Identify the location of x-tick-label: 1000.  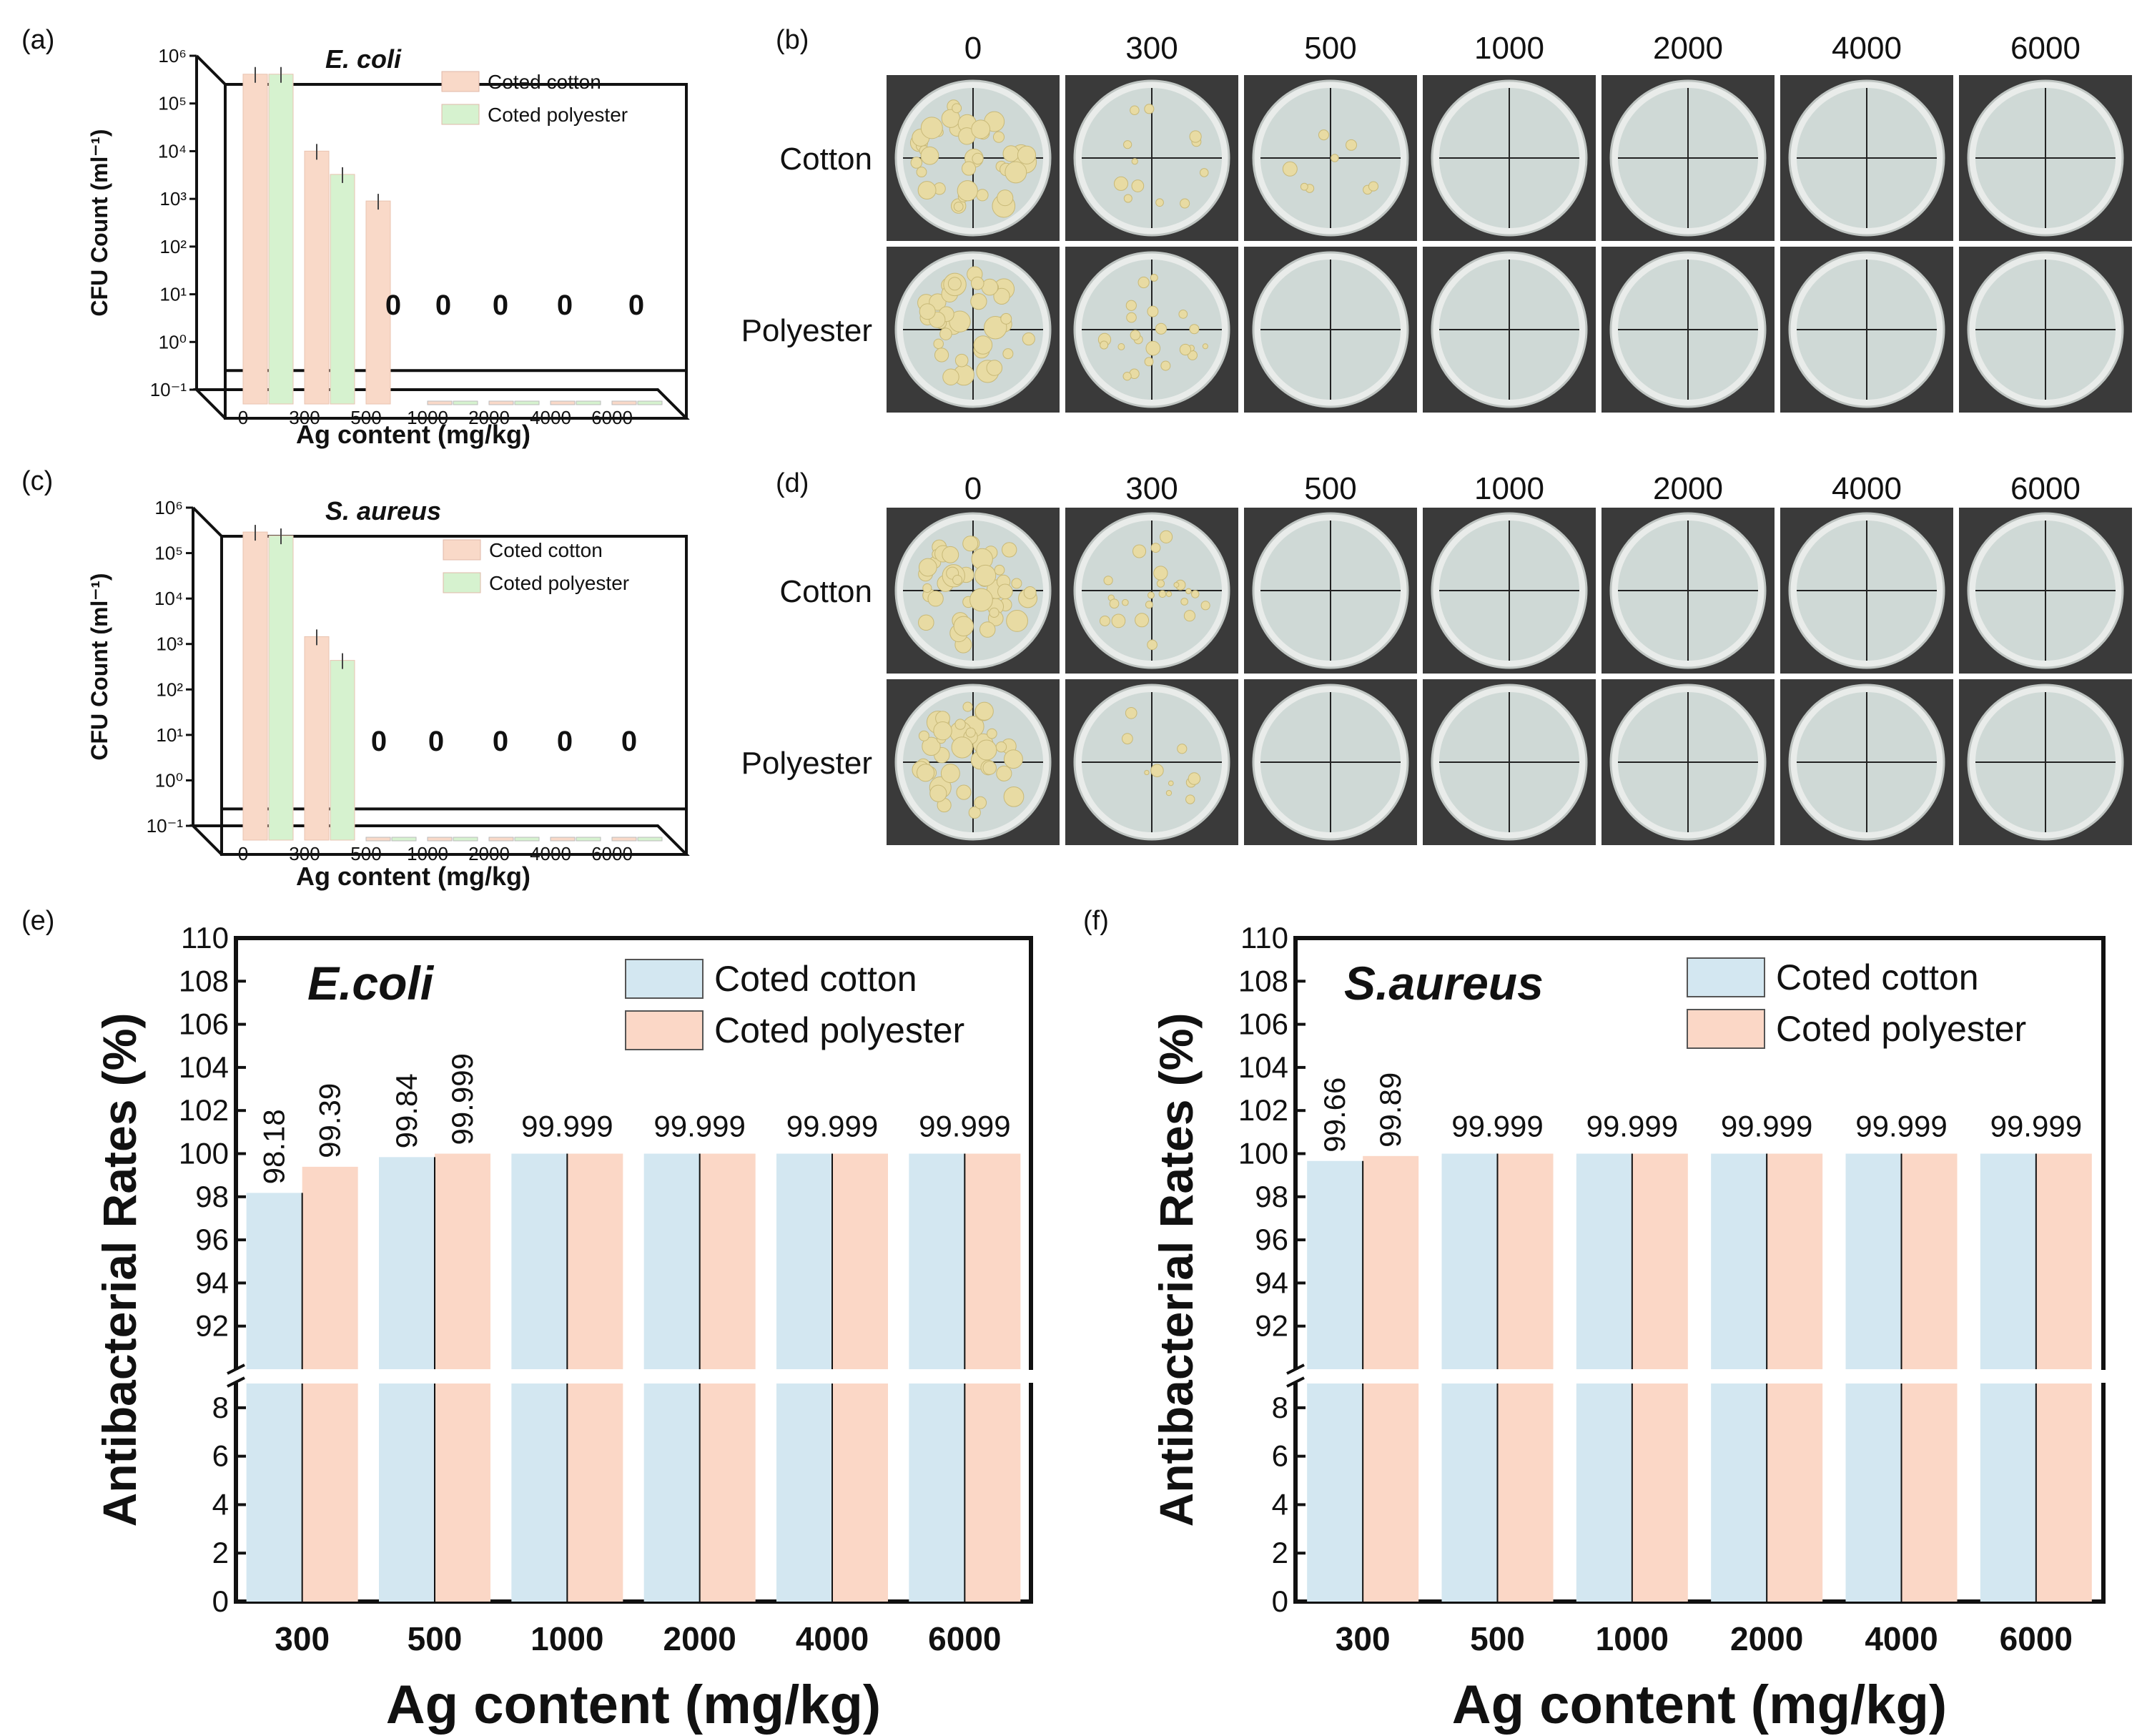
(427, 853).